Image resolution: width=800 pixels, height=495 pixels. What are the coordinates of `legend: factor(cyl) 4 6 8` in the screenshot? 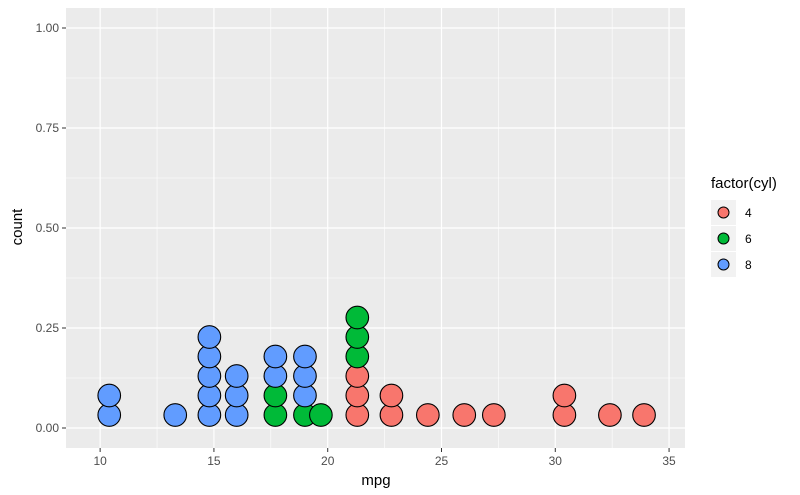 It's located at (744, 226).